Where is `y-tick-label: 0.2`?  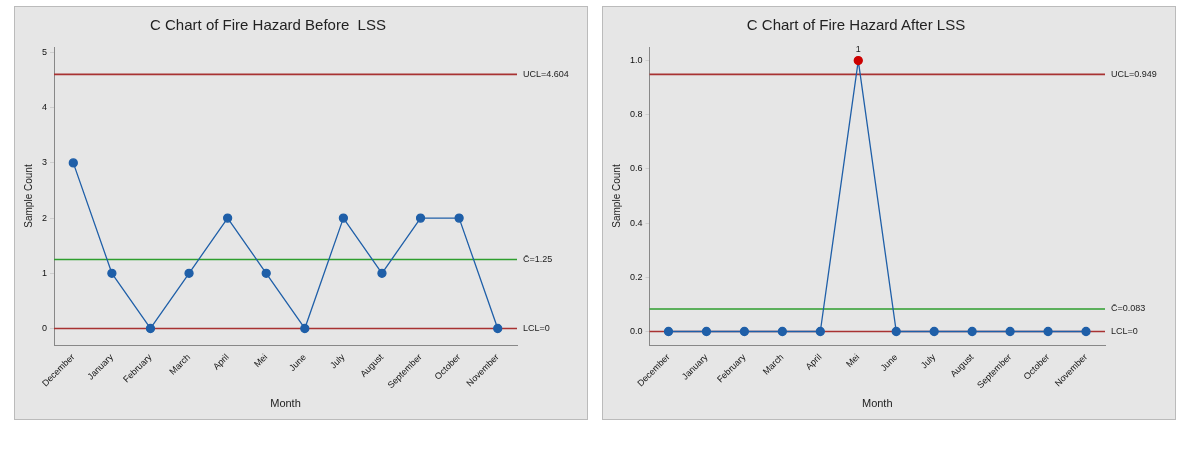
y-tick-label: 0.2 is located at coordinates (636, 276).